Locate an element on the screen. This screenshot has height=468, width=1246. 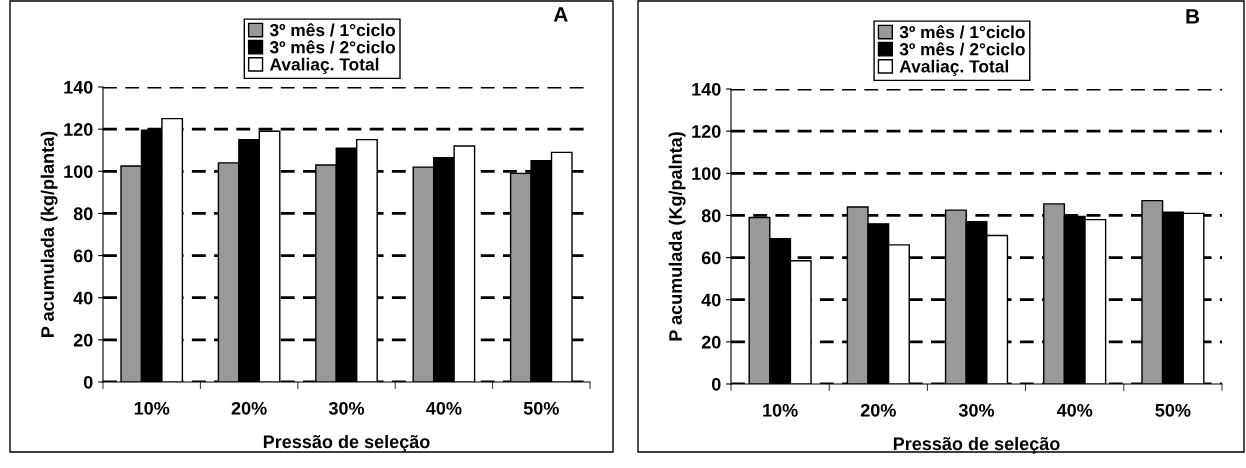
y-axis-title: P acumulada (Kg/palnta) is located at coordinates (677, 236).